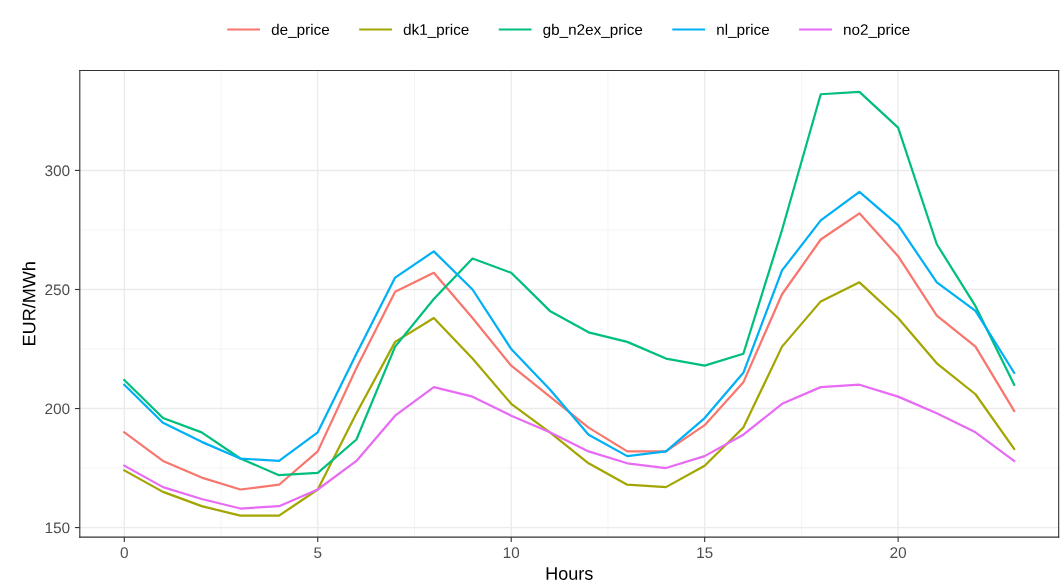 This screenshot has height=587, width=1064. What do you see at coordinates (877, 31) in the screenshot?
I see `legend-label: no2_price` at bounding box center [877, 31].